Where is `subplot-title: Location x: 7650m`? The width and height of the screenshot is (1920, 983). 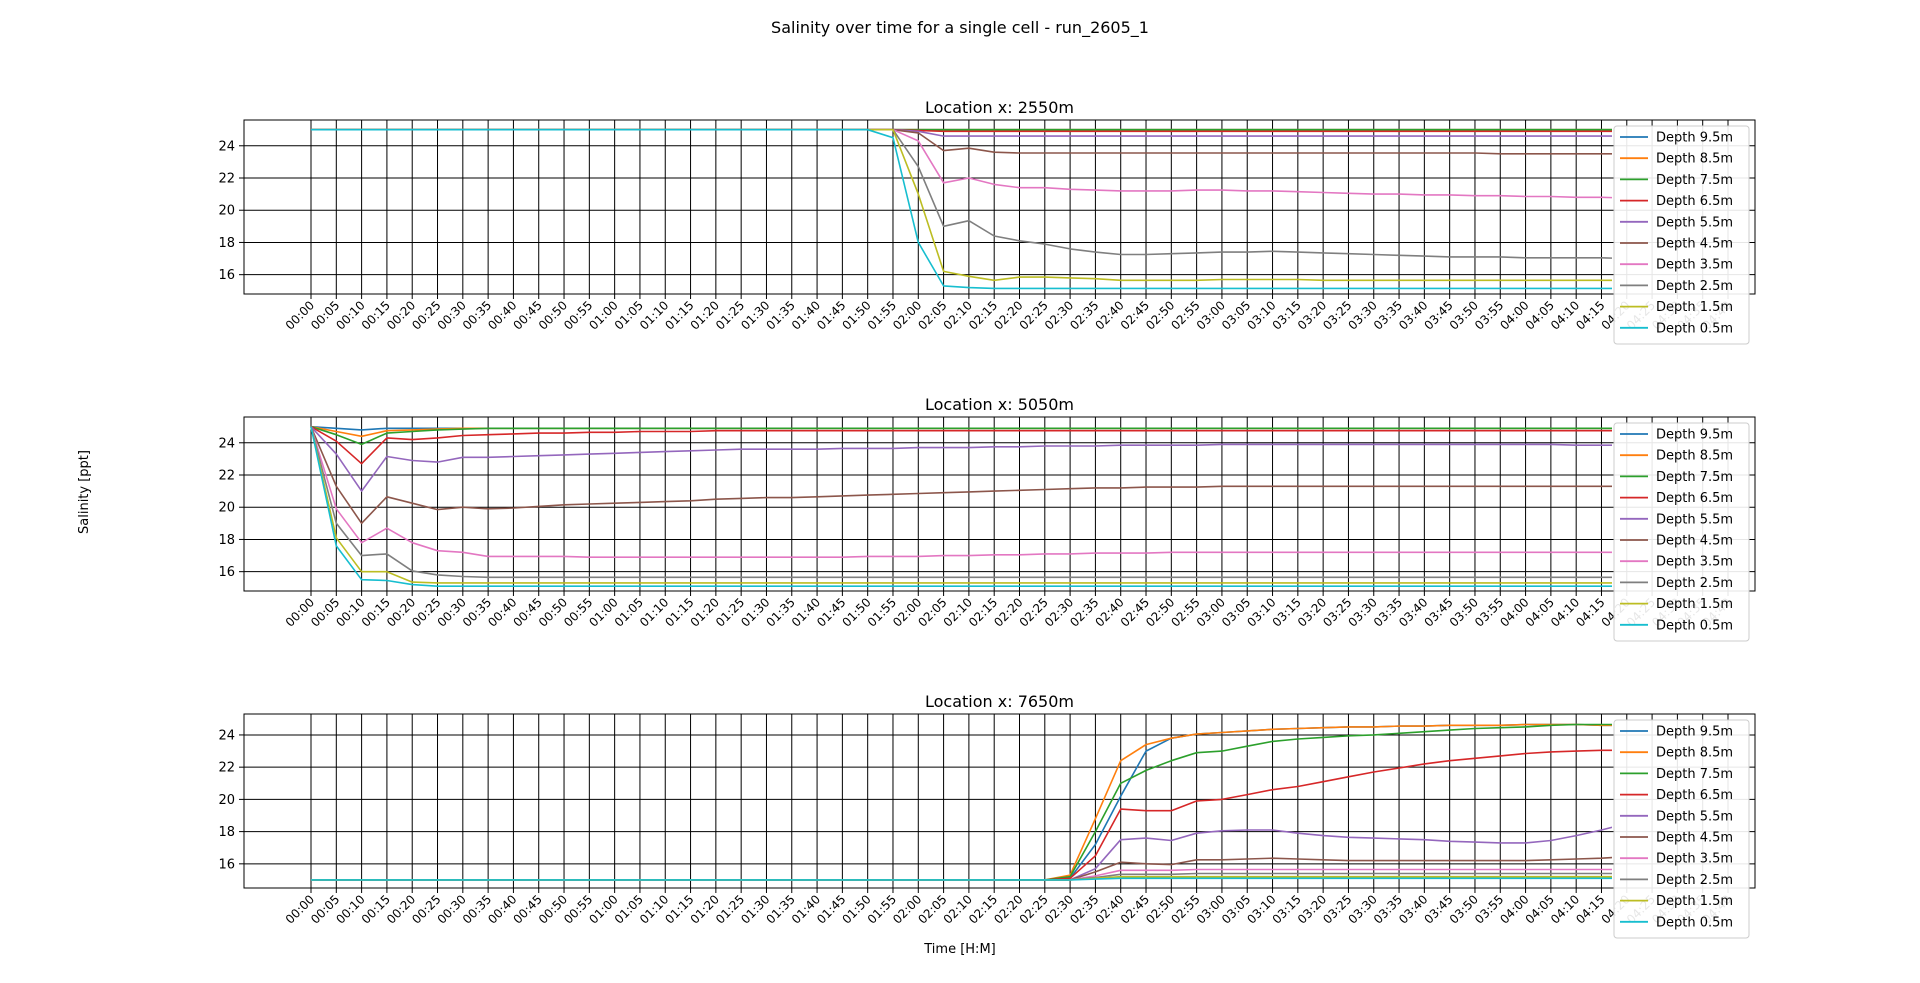 subplot-title: Location x: 7650m is located at coordinates (999, 701).